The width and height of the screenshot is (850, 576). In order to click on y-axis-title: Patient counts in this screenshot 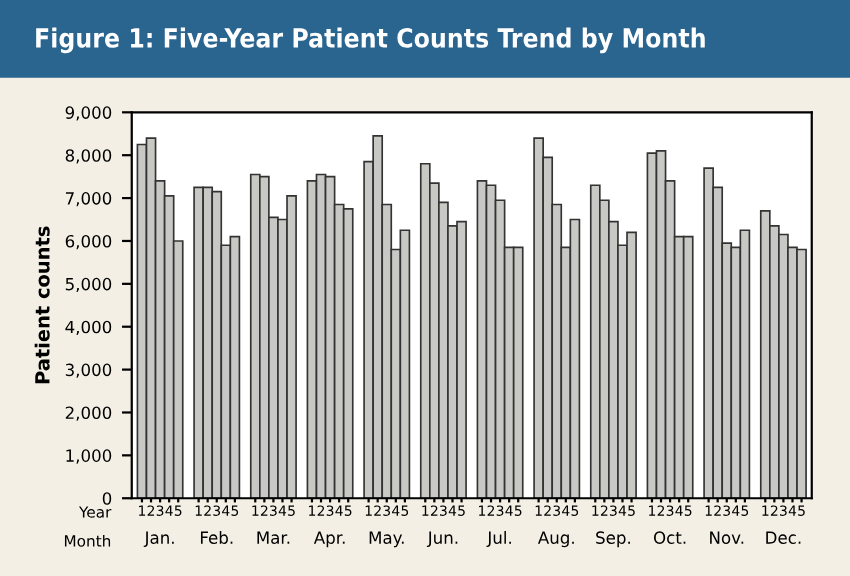, I will do `click(42, 305)`.